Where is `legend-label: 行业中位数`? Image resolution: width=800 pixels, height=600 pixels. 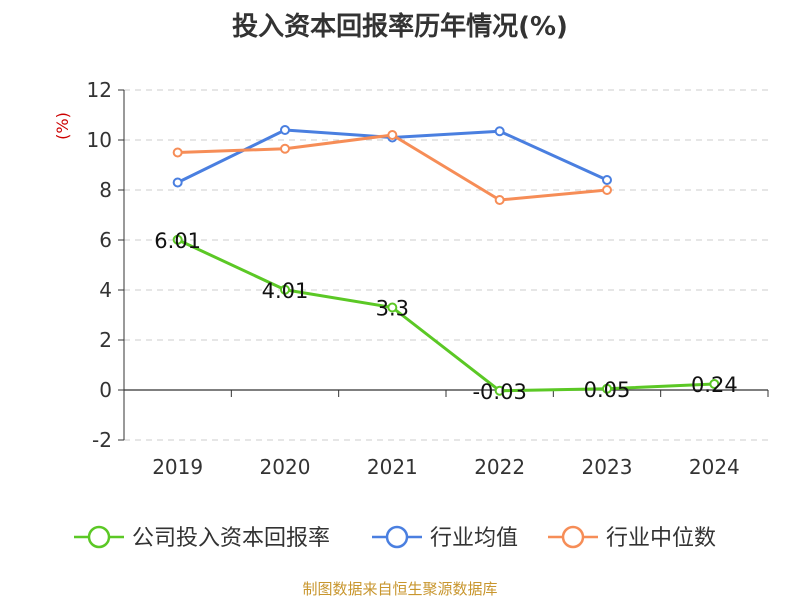
legend-label: 行业中位数 is located at coordinates (661, 538).